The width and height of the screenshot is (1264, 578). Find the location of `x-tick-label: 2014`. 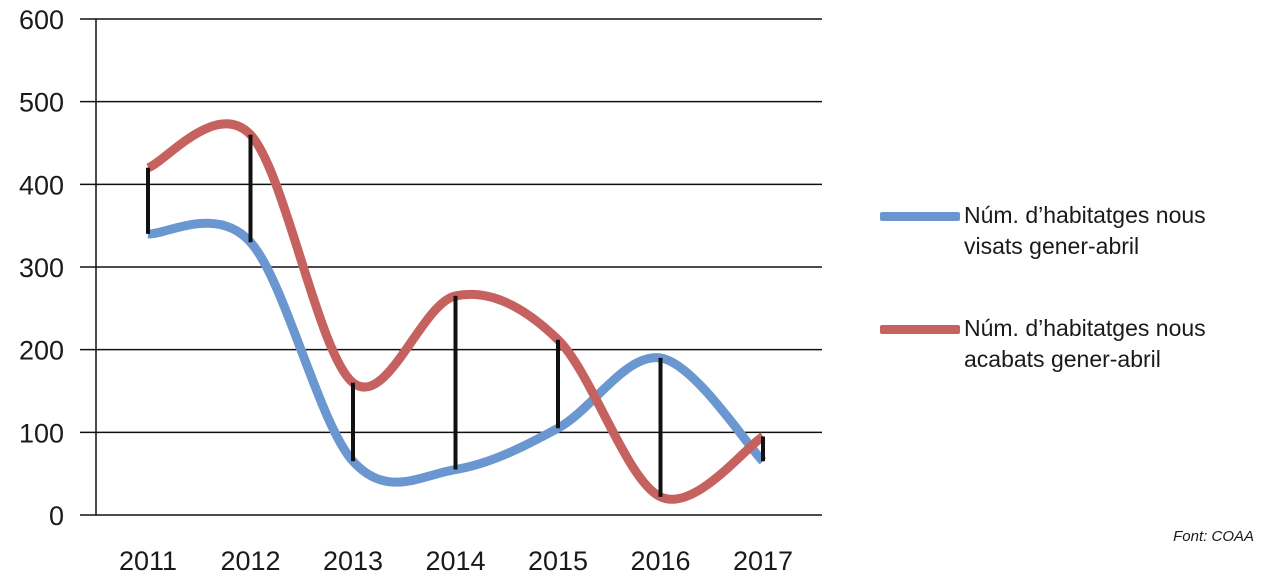

x-tick-label: 2014 is located at coordinates (455, 561).